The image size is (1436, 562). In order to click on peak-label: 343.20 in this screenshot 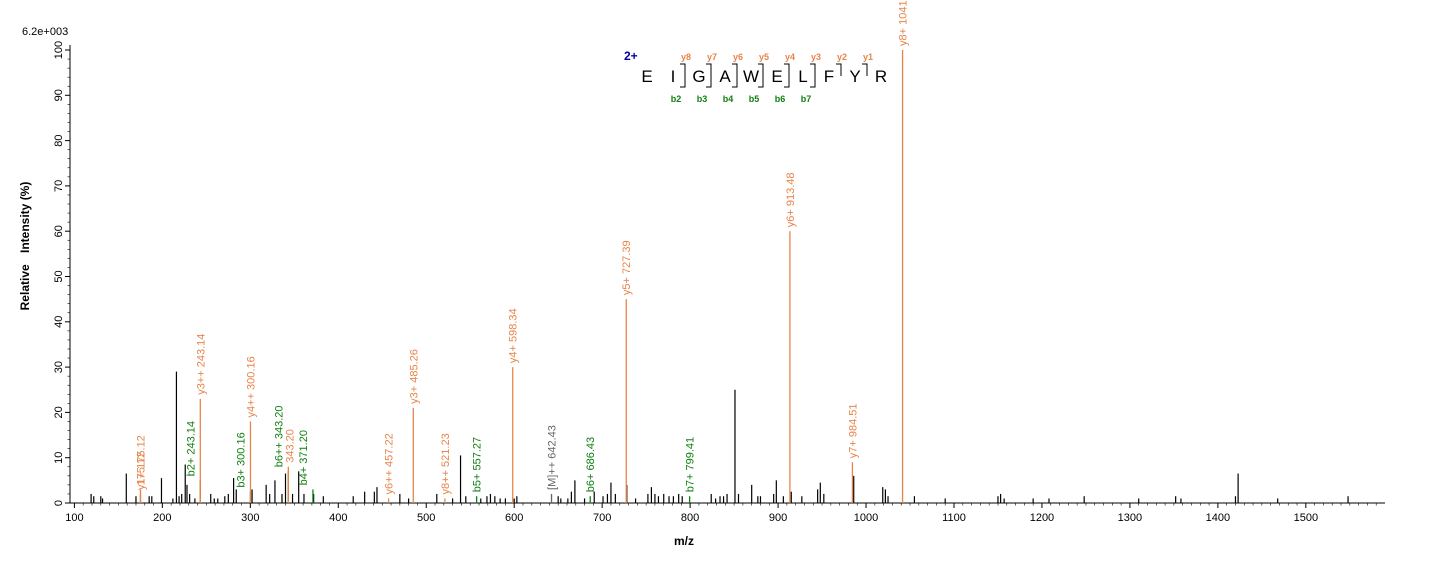, I will do `click(290, 446)`.